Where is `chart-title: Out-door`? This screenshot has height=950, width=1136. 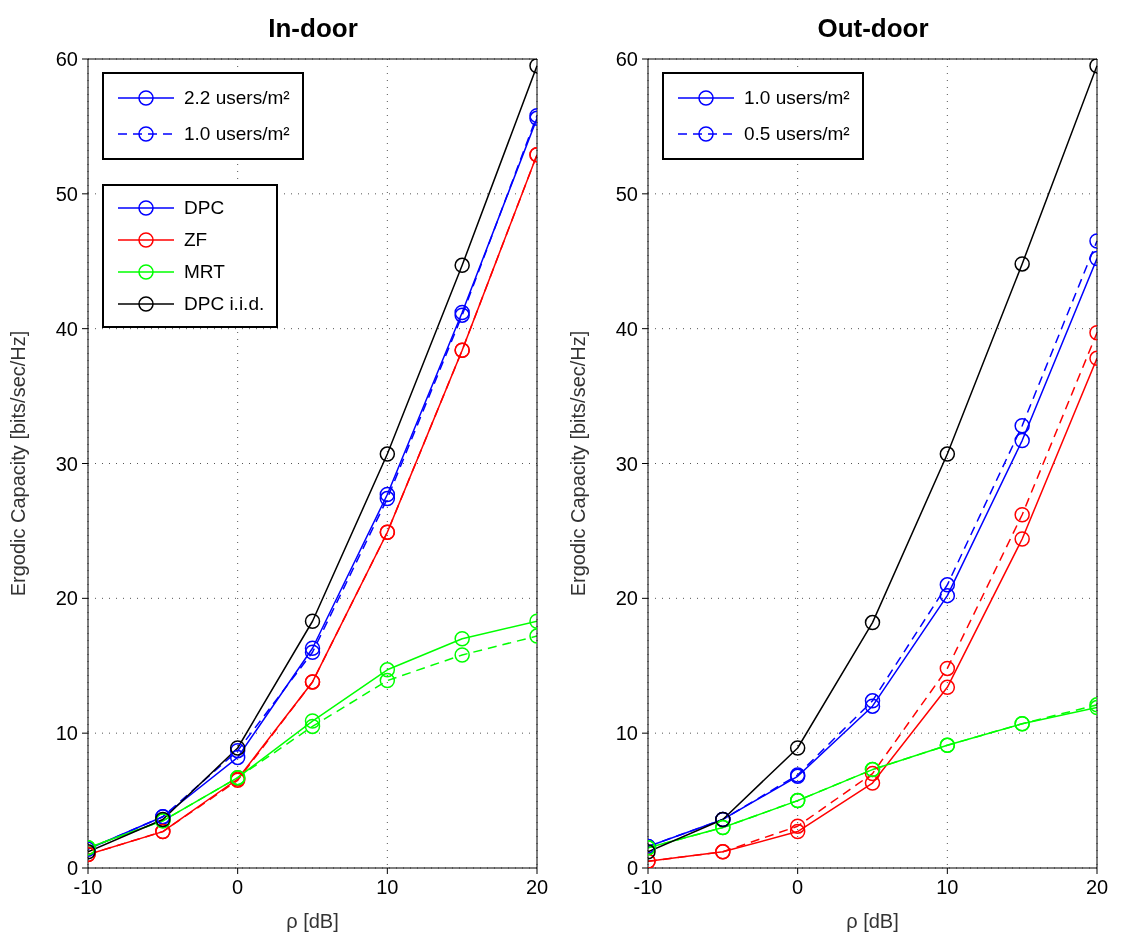
chart-title: Out-door is located at coordinates (873, 28).